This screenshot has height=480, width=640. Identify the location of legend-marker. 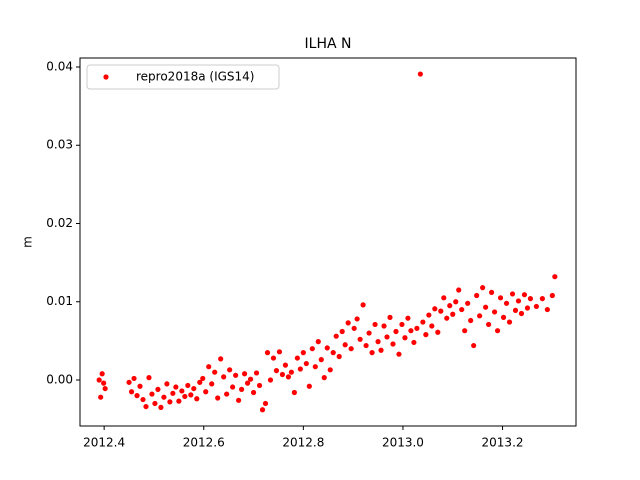
(106, 77).